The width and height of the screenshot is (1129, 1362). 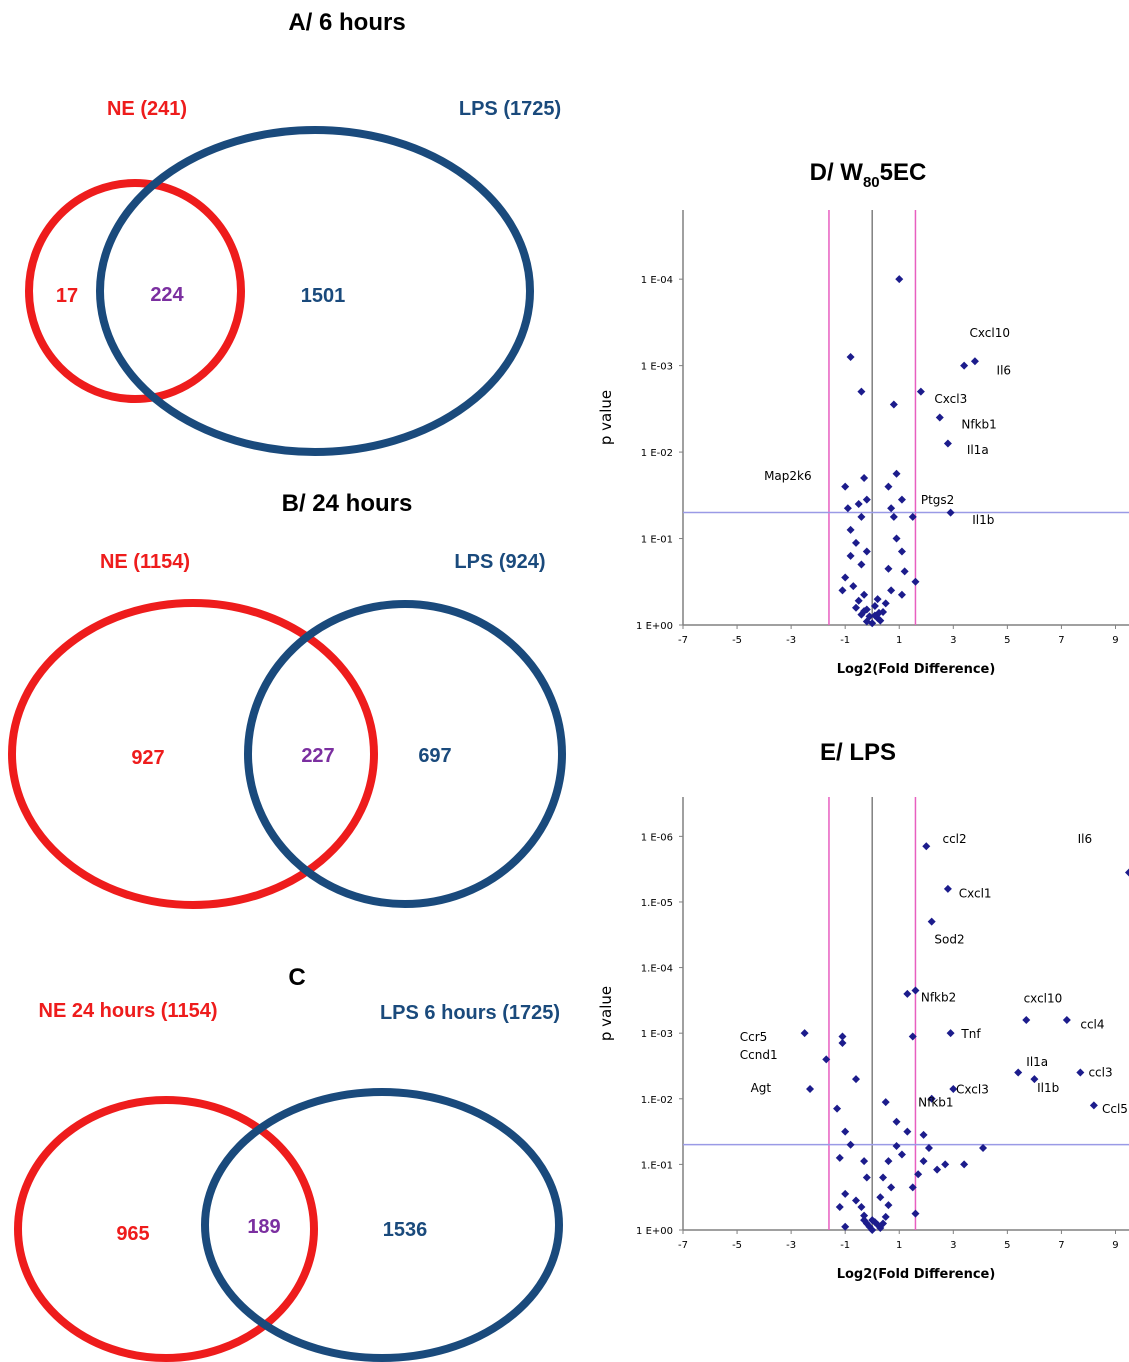 What do you see at coordinates (132, 1234) in the screenshot?
I see `venn-c-ne-only: 965` at bounding box center [132, 1234].